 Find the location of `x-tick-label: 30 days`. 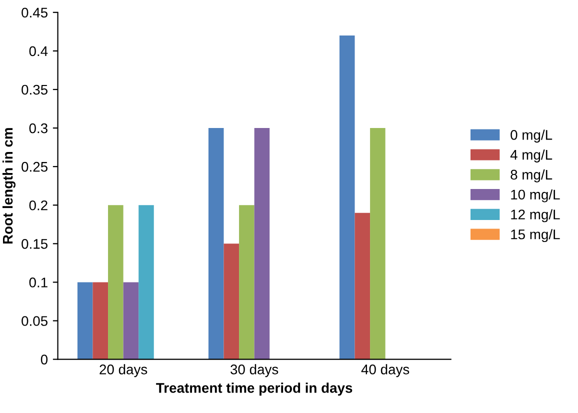

x-tick-label: 30 days is located at coordinates (254, 371).